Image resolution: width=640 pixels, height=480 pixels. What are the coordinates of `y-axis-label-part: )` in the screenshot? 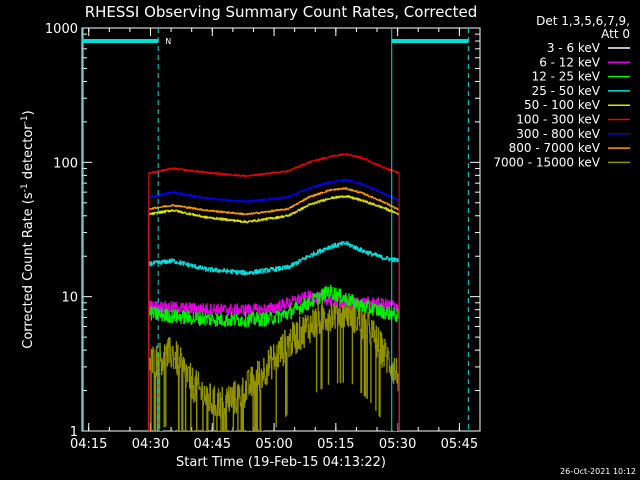 It's located at (28, 112).